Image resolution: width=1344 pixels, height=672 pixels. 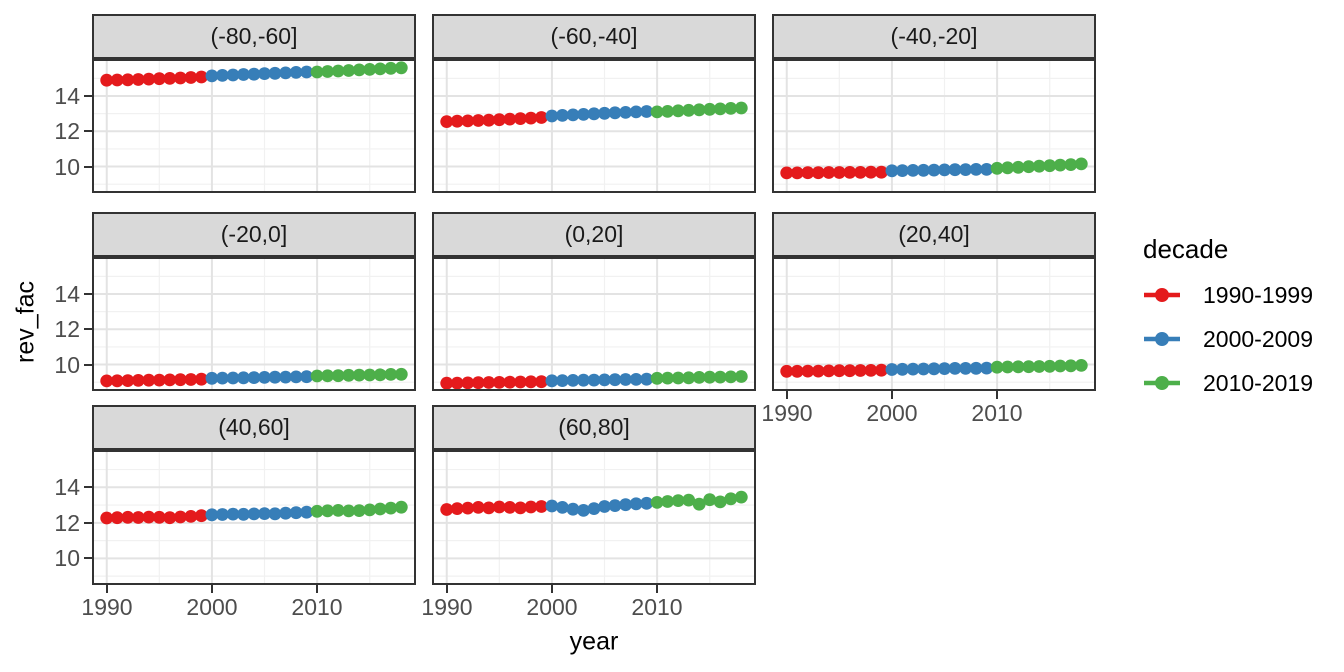 What do you see at coordinates (1228, 295) in the screenshot?
I see `legend-item: 1990-1999` at bounding box center [1228, 295].